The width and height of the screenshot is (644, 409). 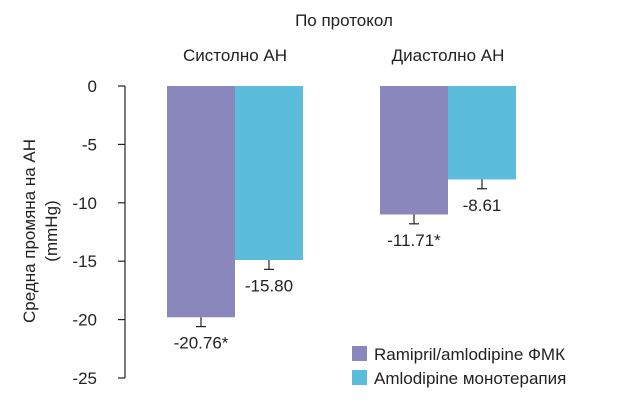 I want to click on y-tick-label: -15, so click(x=84, y=261).